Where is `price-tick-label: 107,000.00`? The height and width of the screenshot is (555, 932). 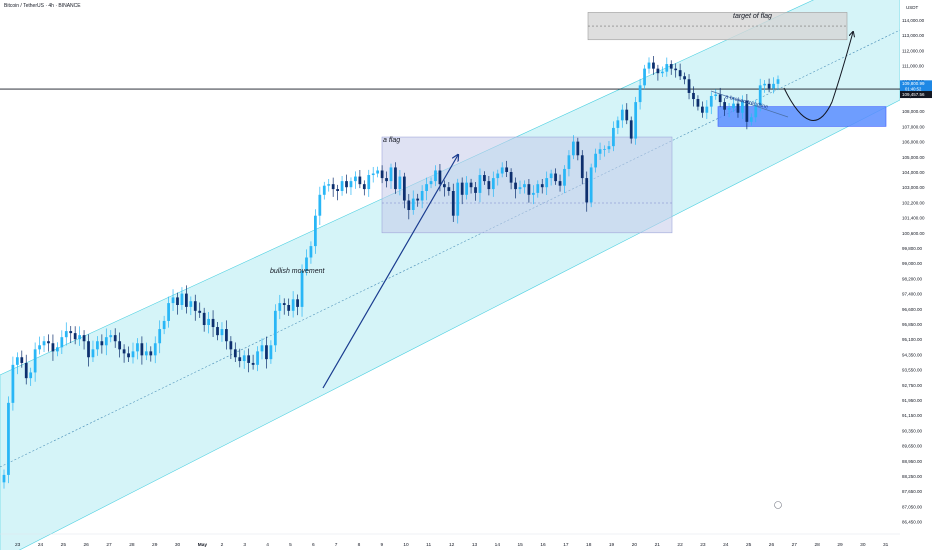
price-tick-label: 107,000.00 is located at coordinates (913, 126).